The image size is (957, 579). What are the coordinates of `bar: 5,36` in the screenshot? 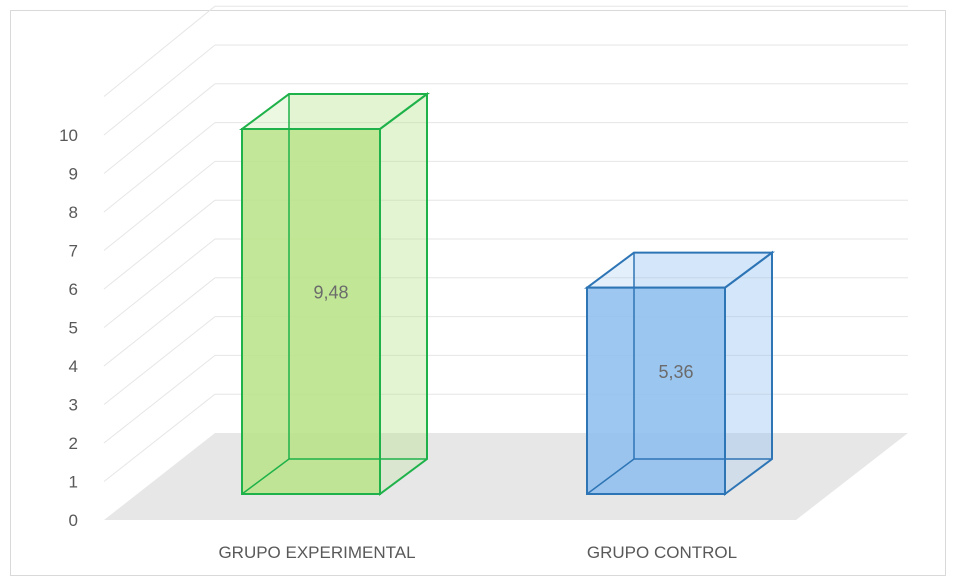 It's located at (679, 373).